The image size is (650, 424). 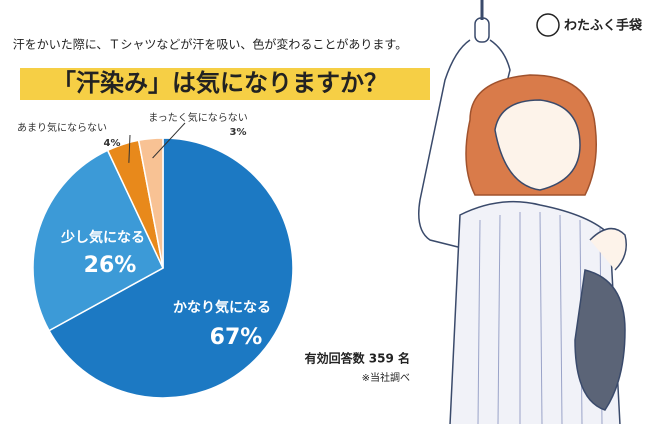 What do you see at coordinates (222, 307) in the screenshot?
I see `slice-category-label: かなり気になる` at bounding box center [222, 307].